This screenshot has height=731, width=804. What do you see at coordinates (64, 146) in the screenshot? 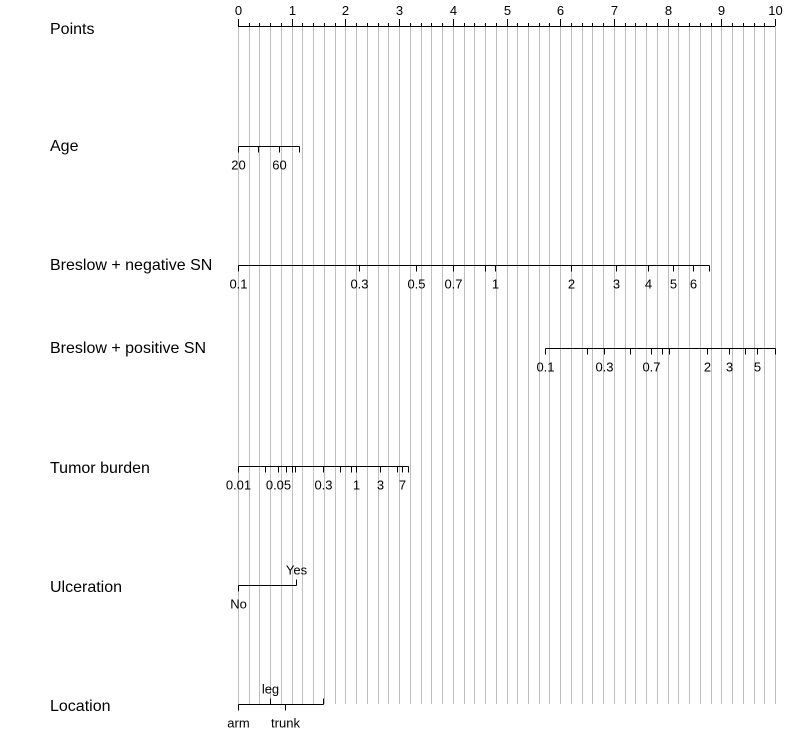
I see `variable-label: Age` at bounding box center [64, 146].